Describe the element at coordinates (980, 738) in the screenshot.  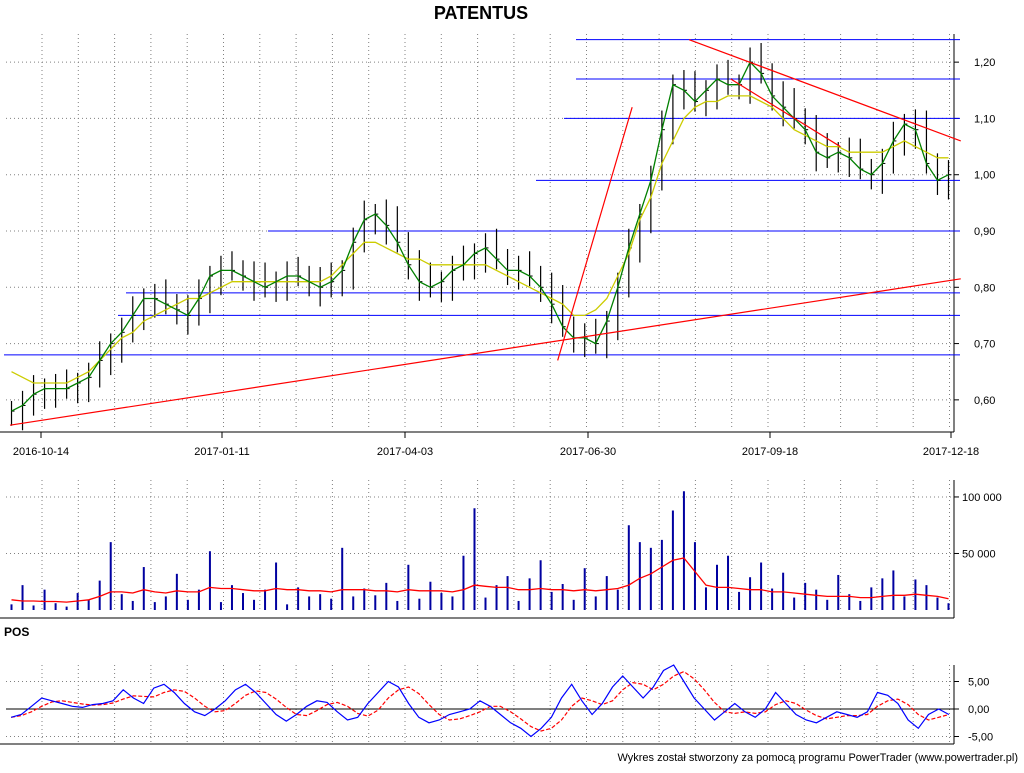
I see `y-tick-label: -5,00` at that location.